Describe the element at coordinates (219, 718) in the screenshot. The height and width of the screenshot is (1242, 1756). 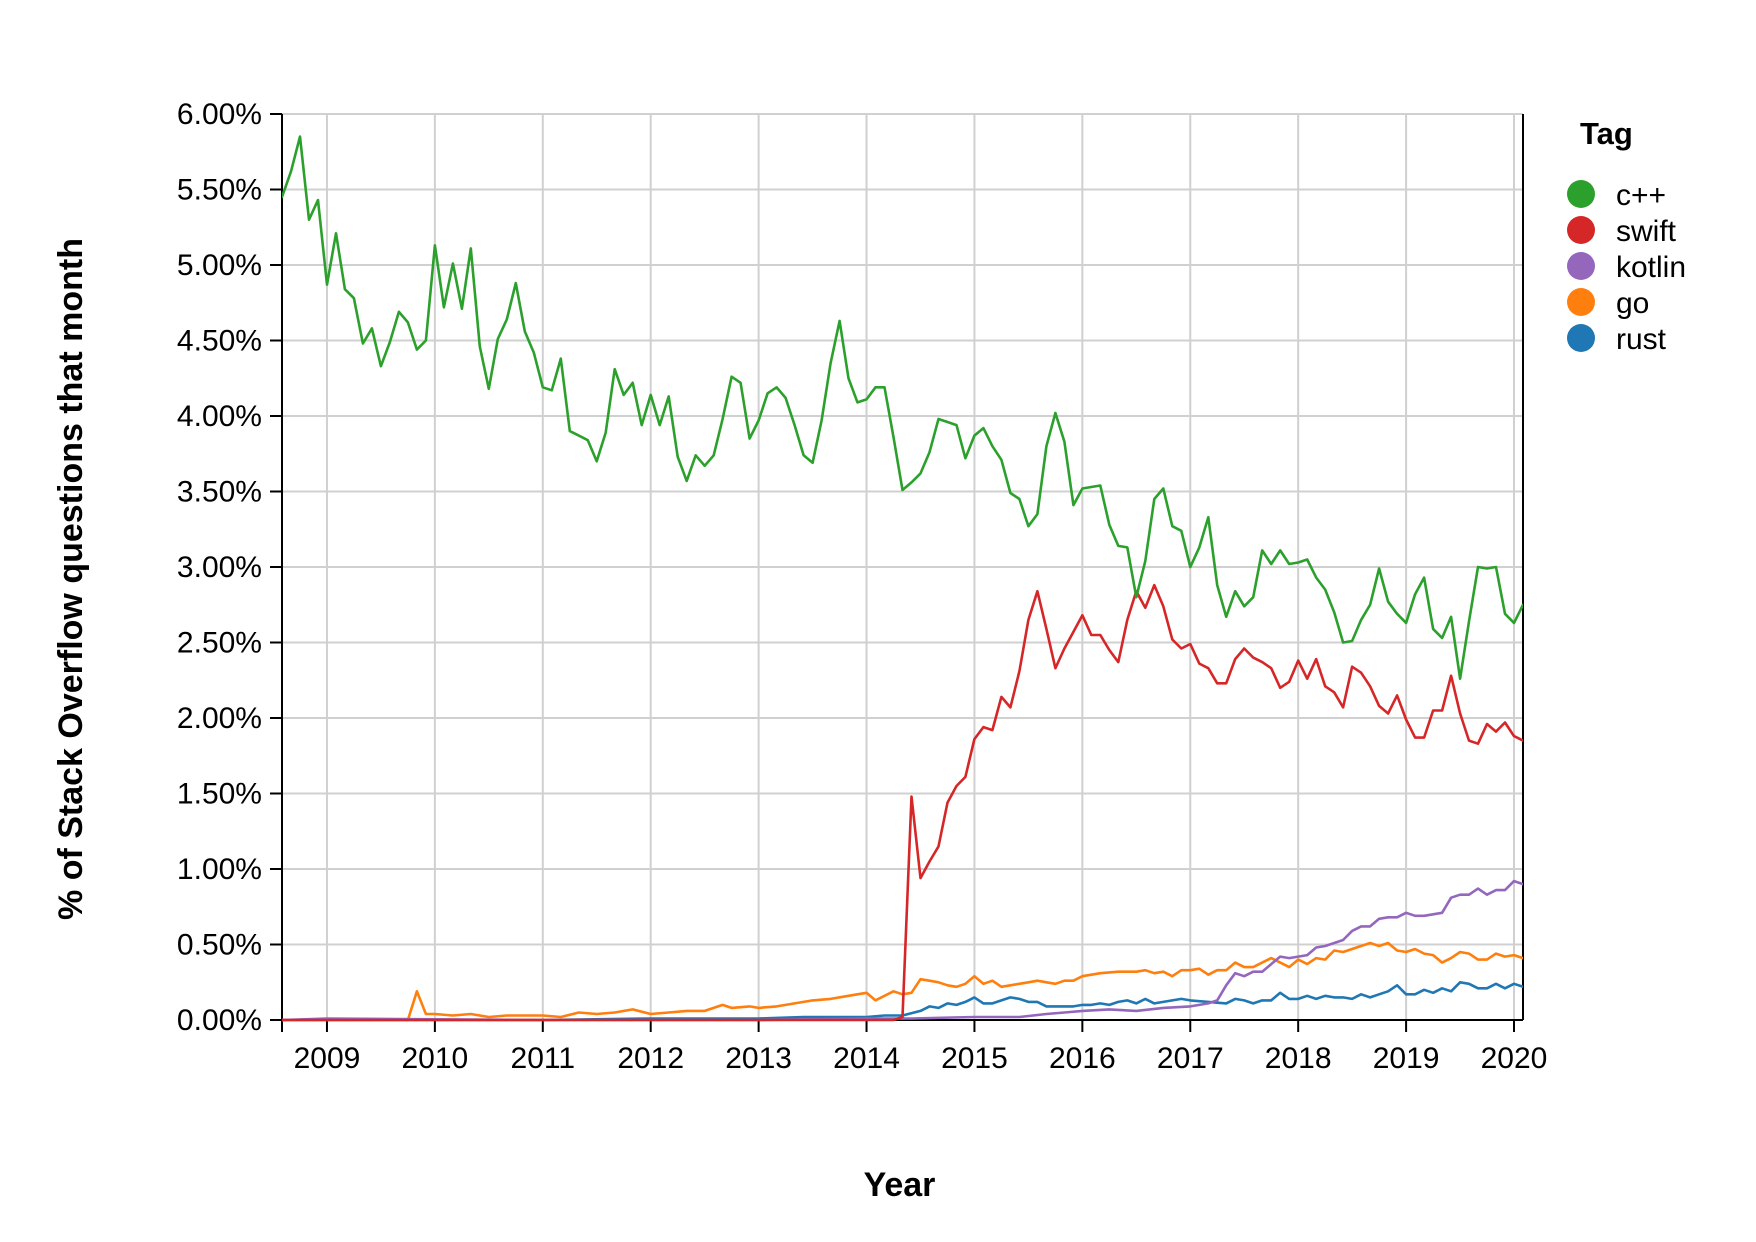
I see `y-tick-label: 2.00%` at that location.